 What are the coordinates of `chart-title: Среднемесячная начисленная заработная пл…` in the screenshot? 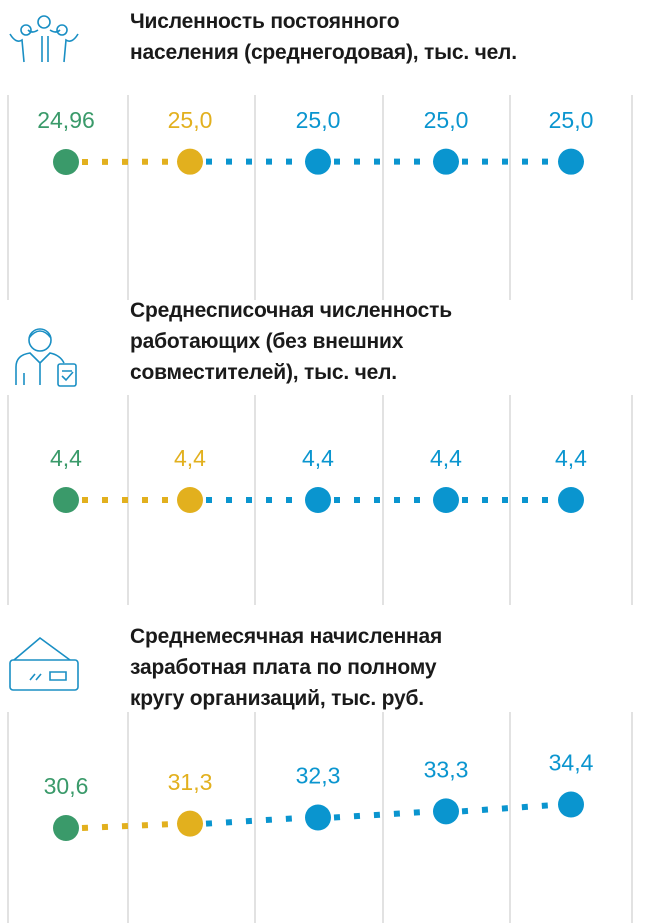 It's located at (286, 667).